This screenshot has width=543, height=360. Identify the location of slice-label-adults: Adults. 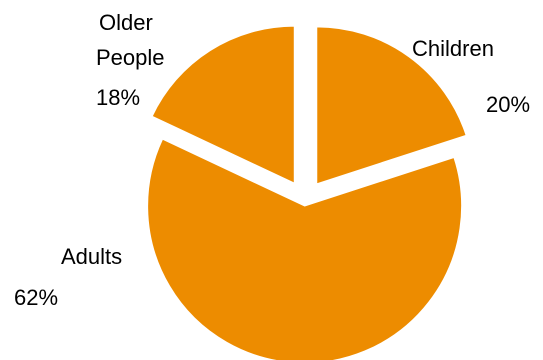
(91, 256).